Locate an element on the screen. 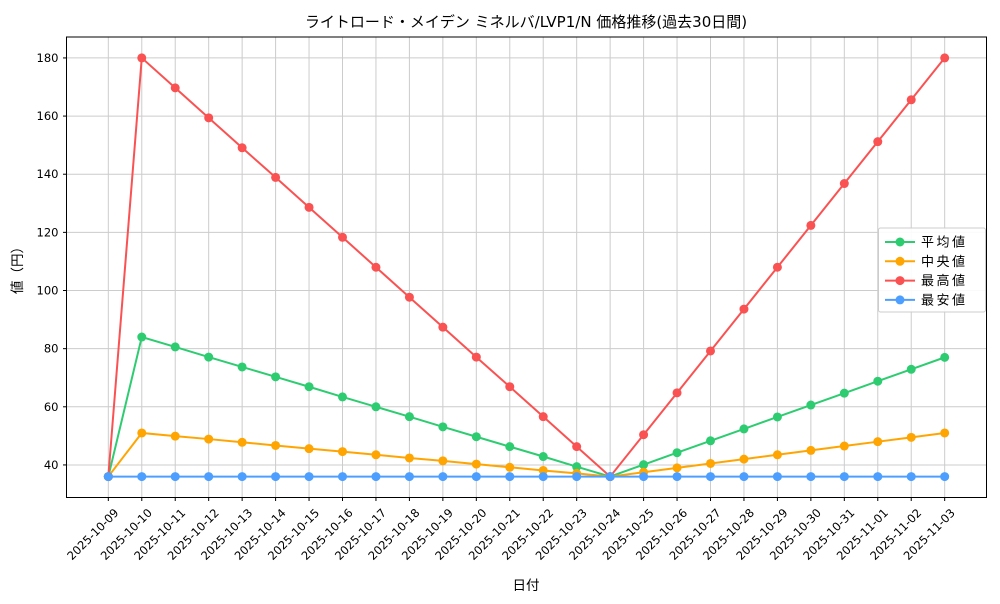  legend-label: 中央値 is located at coordinates (944, 262).